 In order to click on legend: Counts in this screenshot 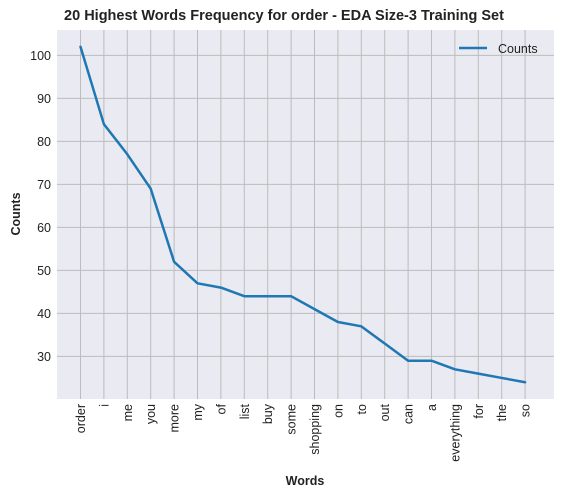, I will do `click(498, 49)`.